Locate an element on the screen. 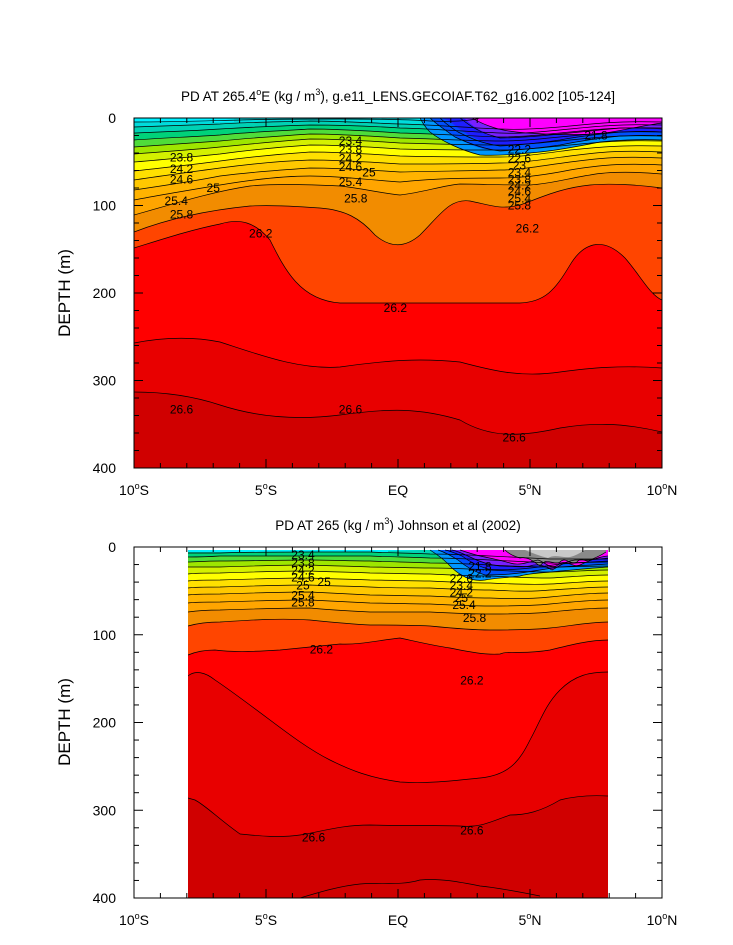  panel-bottom-xtick-label: 5oN is located at coordinates (530, 919).